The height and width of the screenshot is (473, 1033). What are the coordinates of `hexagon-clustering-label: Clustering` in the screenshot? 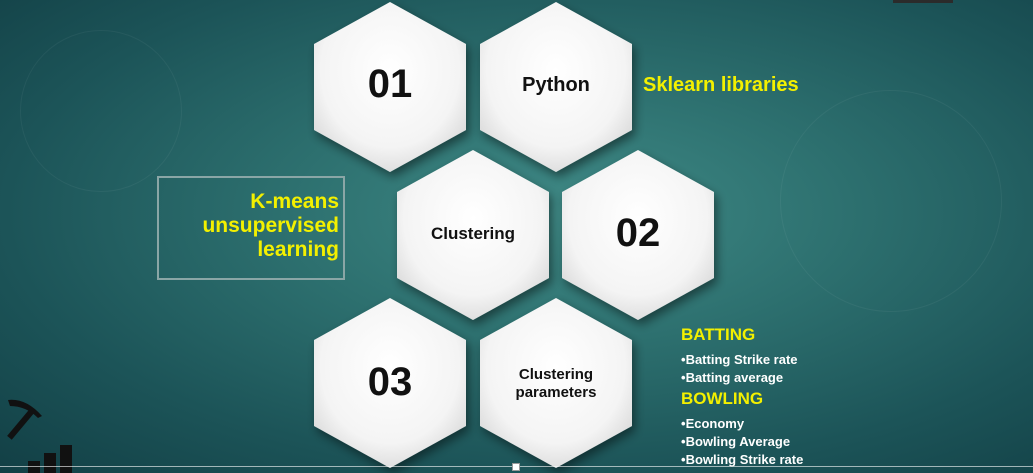 It's located at (473, 233).